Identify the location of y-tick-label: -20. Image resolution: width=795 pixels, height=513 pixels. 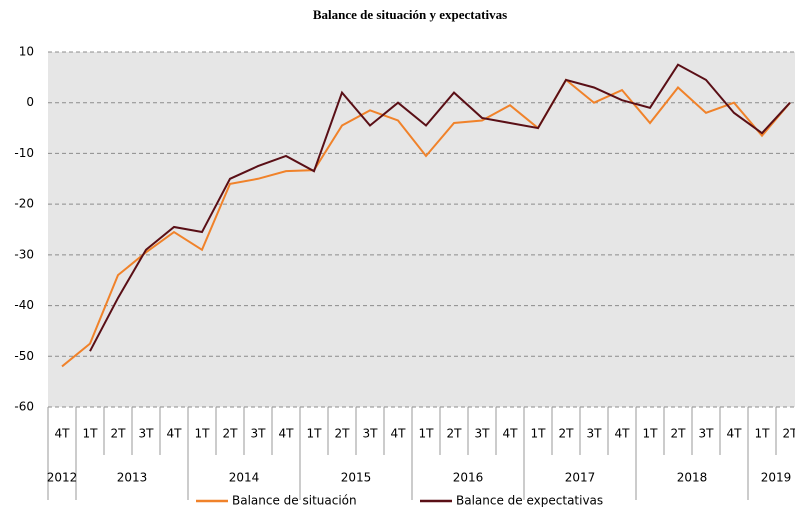
(24, 204).